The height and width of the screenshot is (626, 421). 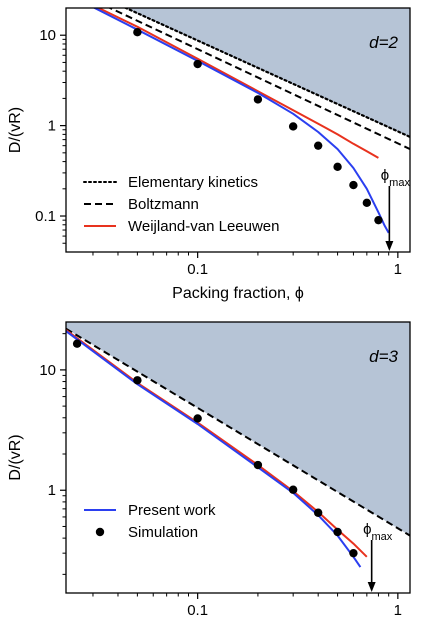 What do you see at coordinates (45, 216) in the screenshot?
I see `y-tick-label: 0.1` at bounding box center [45, 216].